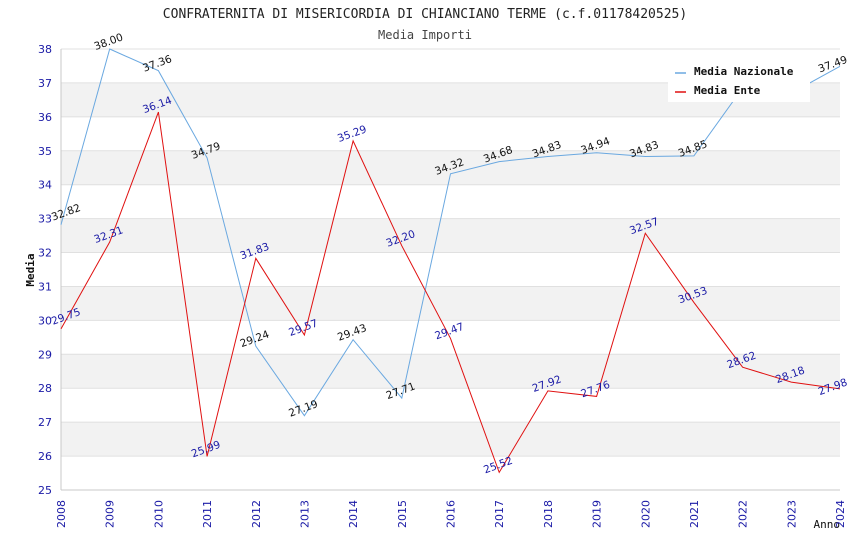 This screenshot has width=850, height=550. Describe the element at coordinates (304, 514) in the screenshot. I see `x-tick-label: 2013` at that location.